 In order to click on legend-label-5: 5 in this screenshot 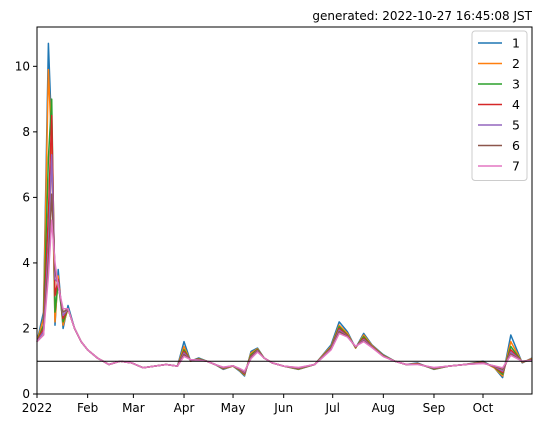, I will do `click(516, 125)`.